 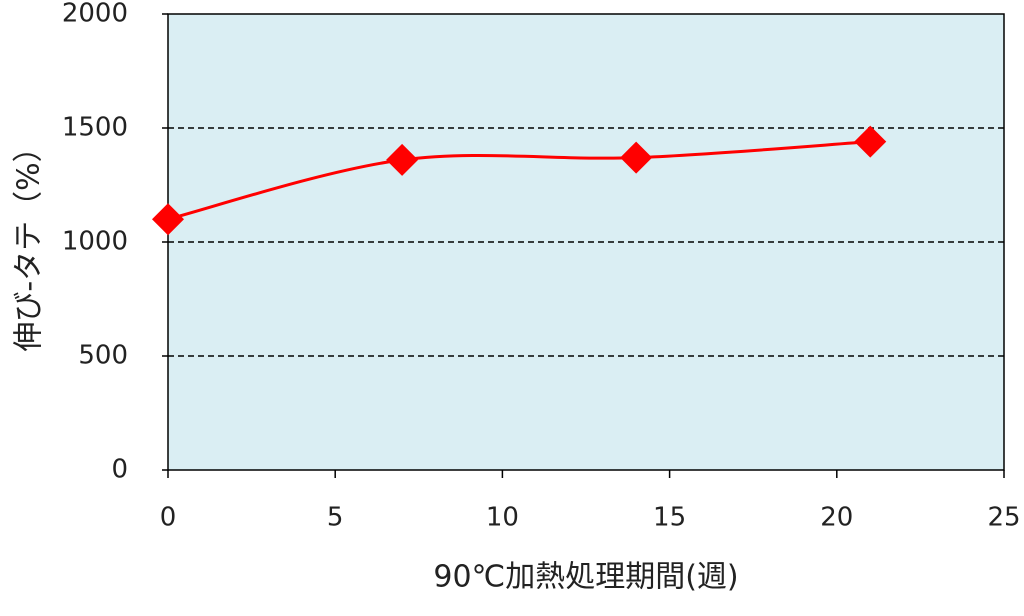 I want to click on x-tick-label: 5, so click(x=335, y=518).